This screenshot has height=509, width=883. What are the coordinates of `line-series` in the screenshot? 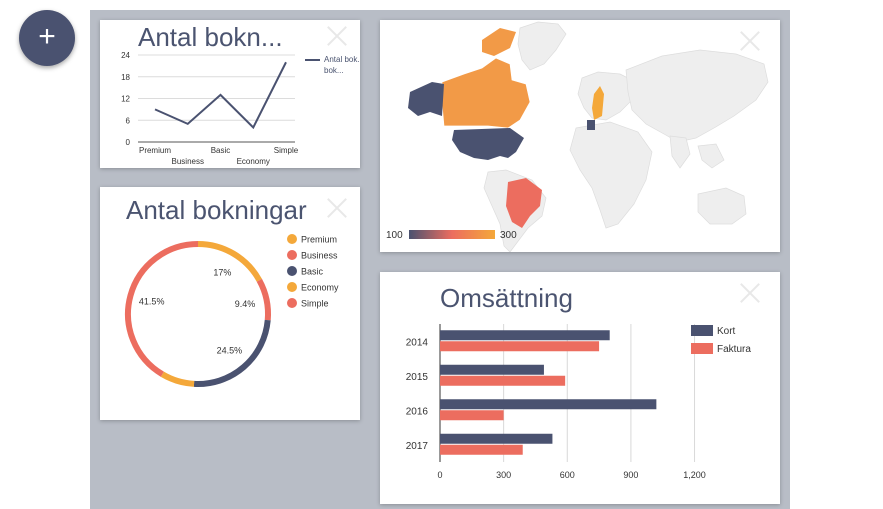 It's located at (220, 95).